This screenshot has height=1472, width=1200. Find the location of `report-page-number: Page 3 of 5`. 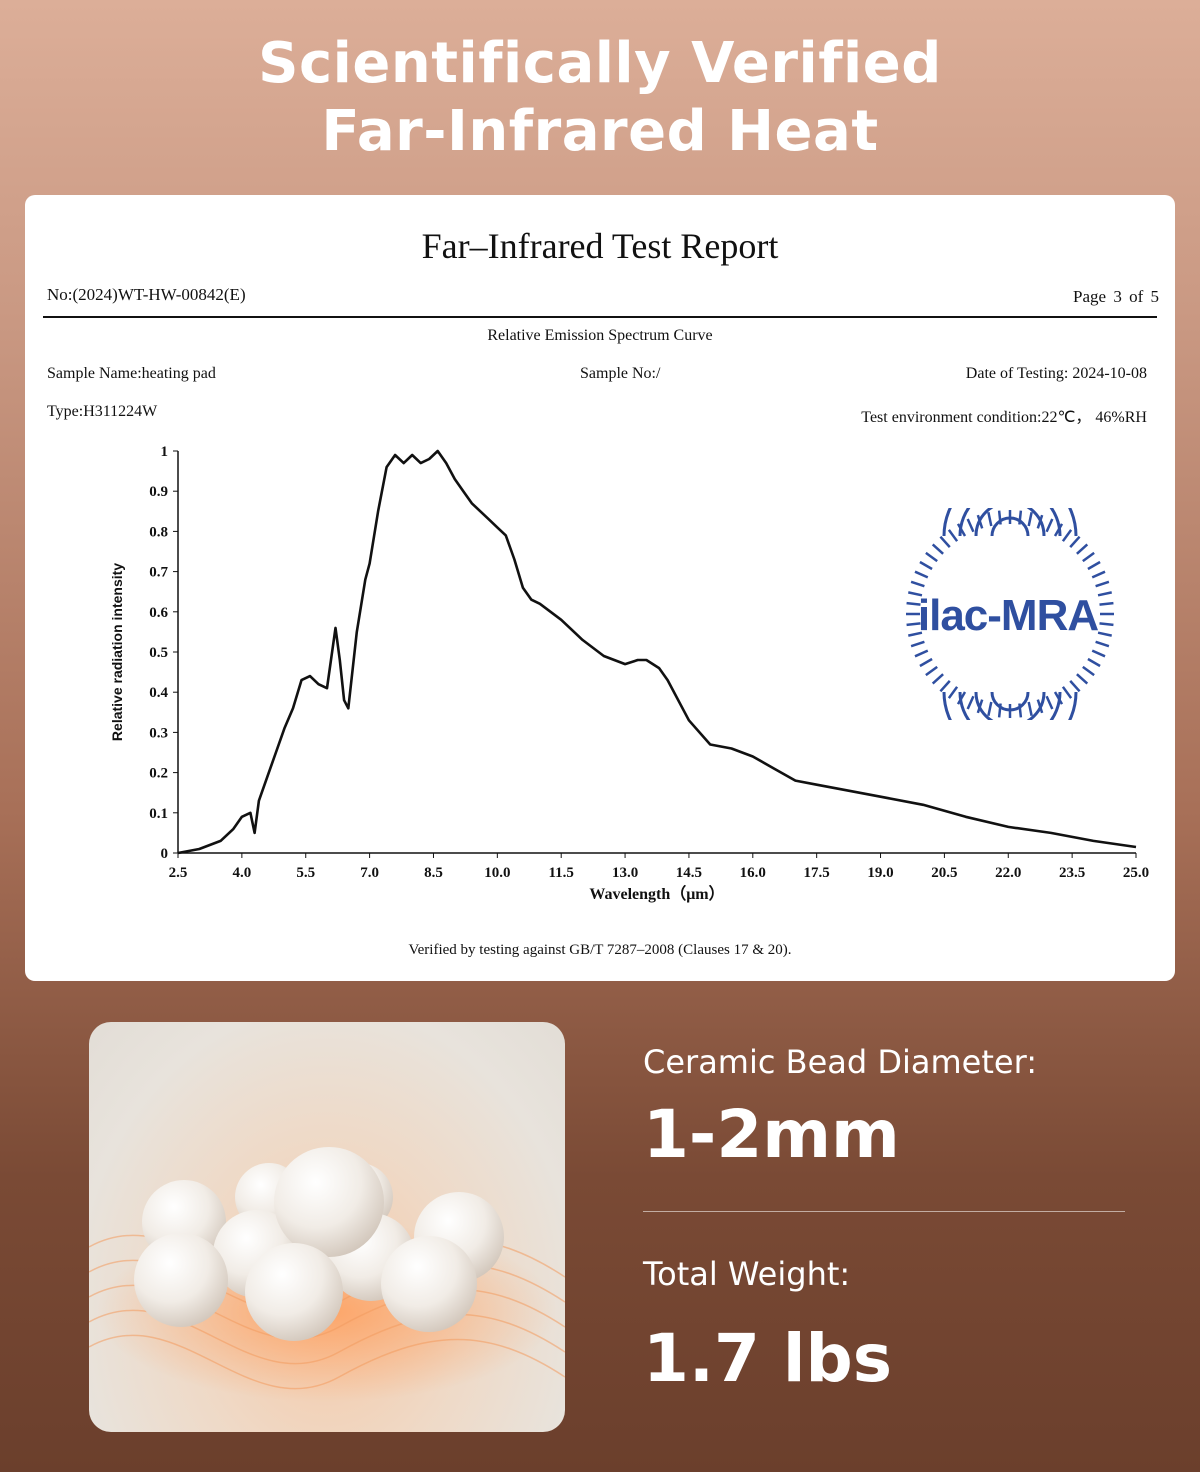

report-page-number: Page 3 of 5 is located at coordinates (1116, 296).